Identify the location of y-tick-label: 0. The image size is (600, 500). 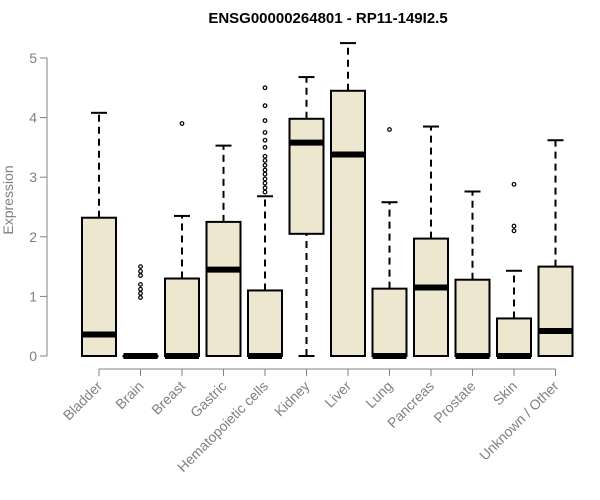
(33, 356).